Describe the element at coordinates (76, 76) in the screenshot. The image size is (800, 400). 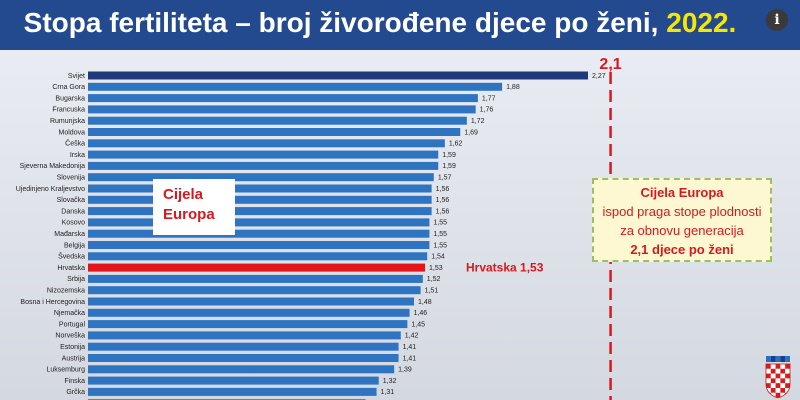
I see `category-label-svijet: Svijet` at that location.